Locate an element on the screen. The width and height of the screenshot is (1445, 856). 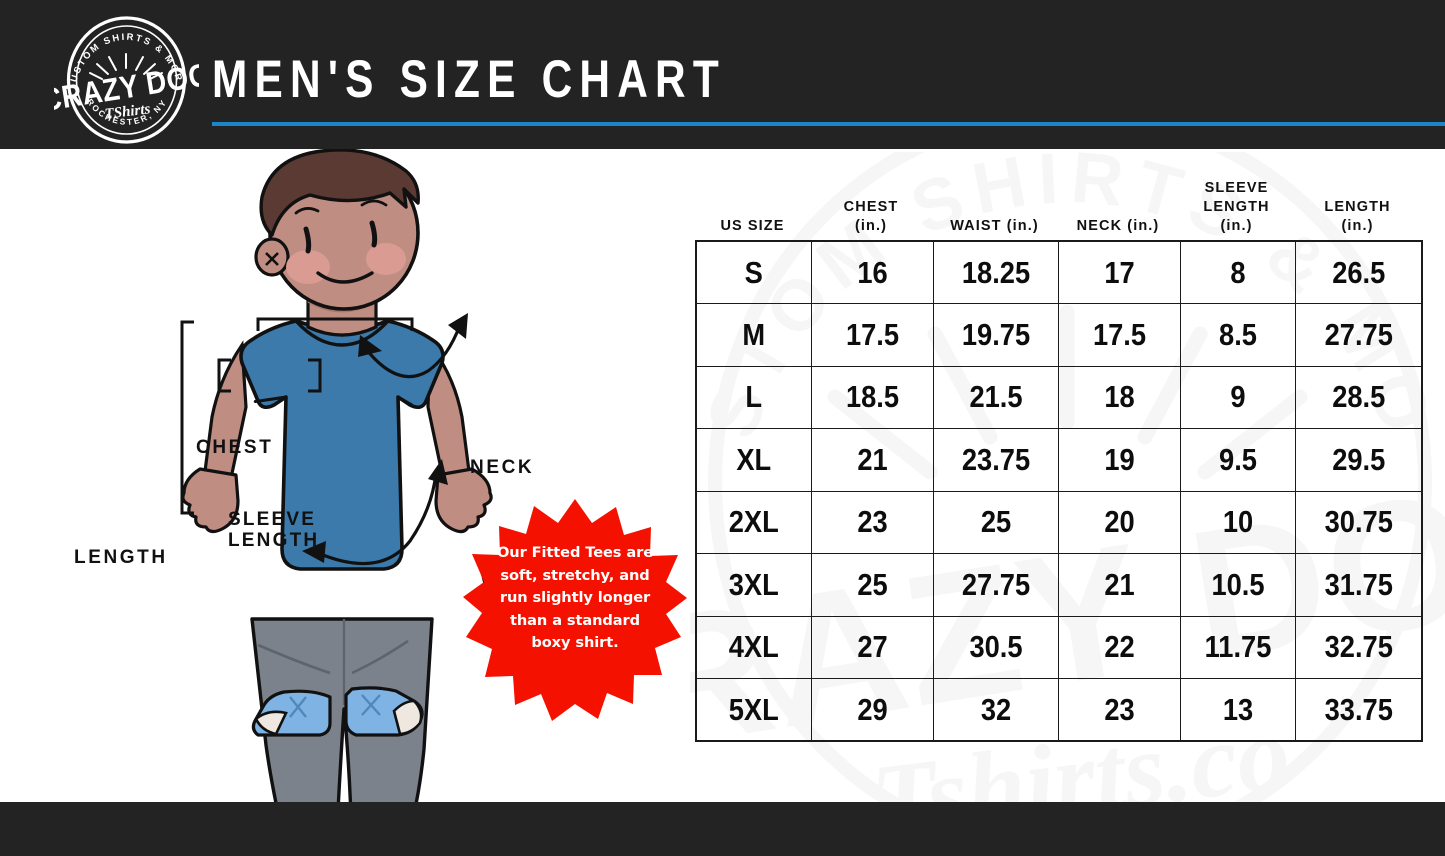
column-header-length-line1: LENGTH is located at coordinates (1357, 207).